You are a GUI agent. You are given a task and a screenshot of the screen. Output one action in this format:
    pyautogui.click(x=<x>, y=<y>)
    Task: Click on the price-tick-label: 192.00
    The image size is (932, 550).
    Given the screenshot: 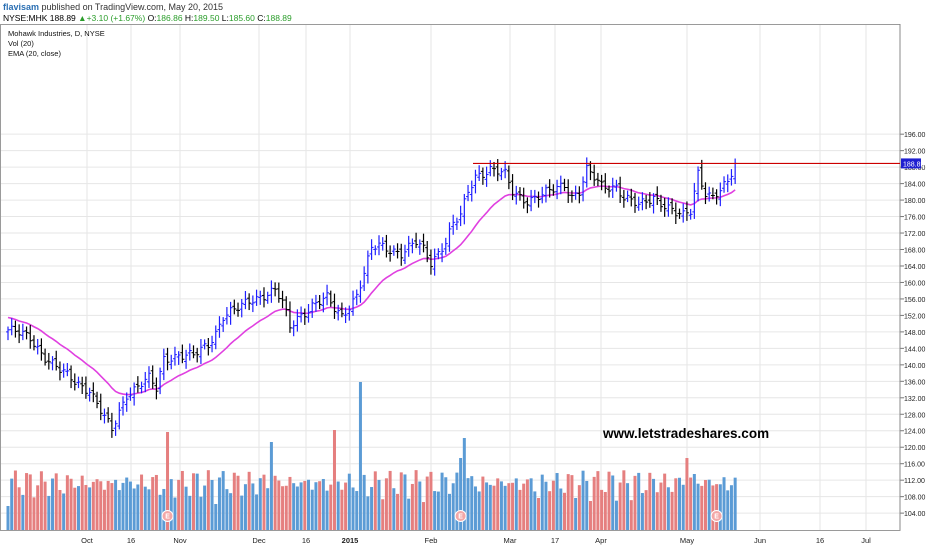 What is the action you would take?
    pyautogui.click(x=915, y=152)
    